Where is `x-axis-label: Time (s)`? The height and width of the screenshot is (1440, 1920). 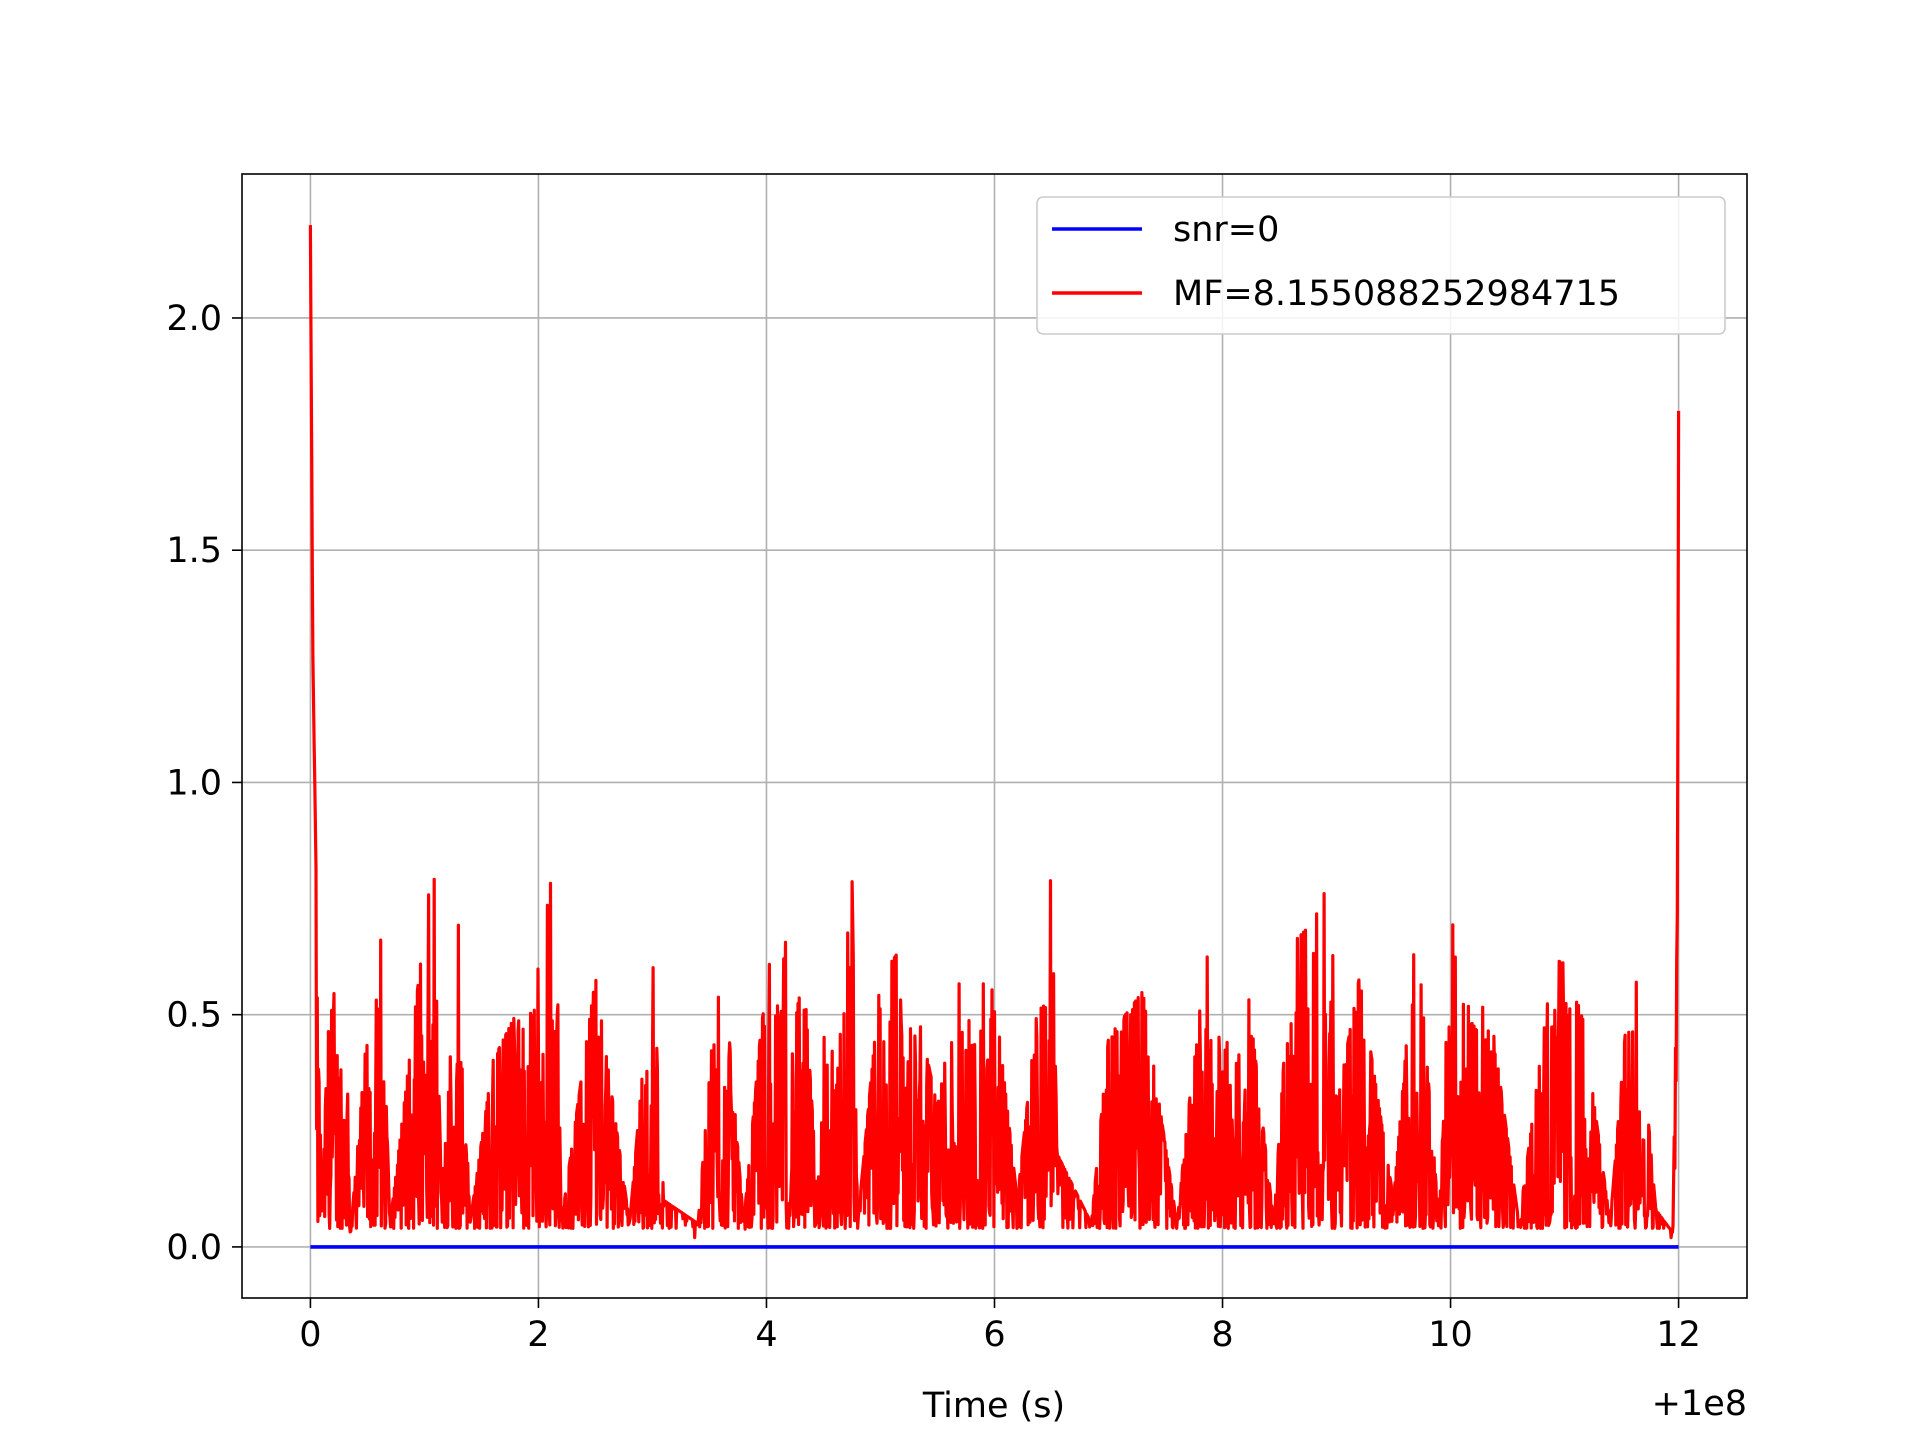
x-axis-label: Time (s) is located at coordinates (993, 1406).